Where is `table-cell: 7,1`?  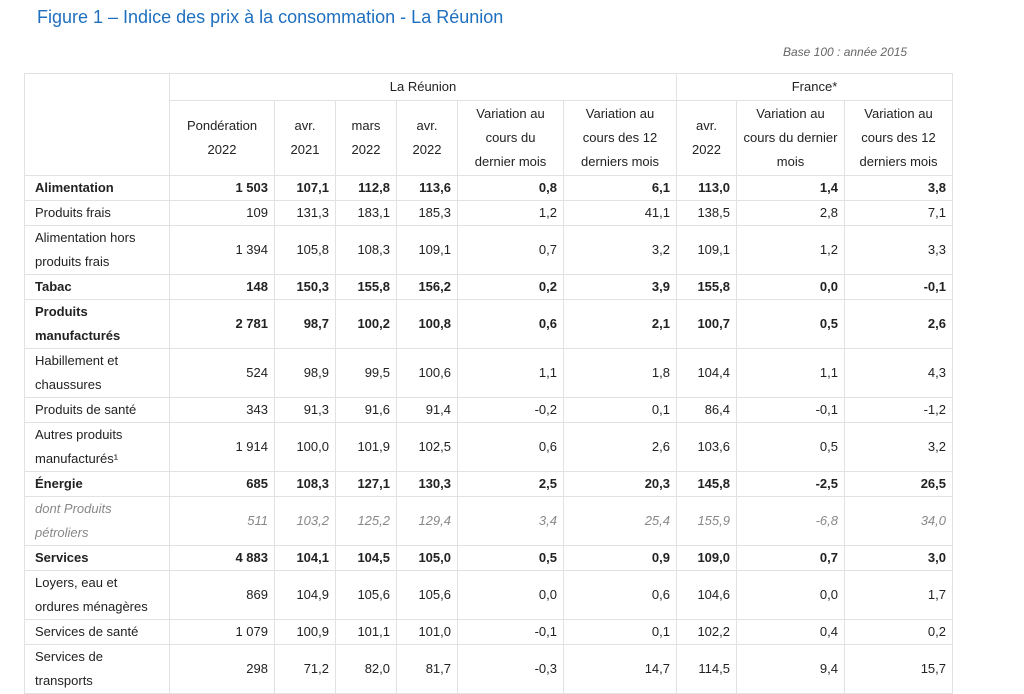 table-cell: 7,1 is located at coordinates (898, 213).